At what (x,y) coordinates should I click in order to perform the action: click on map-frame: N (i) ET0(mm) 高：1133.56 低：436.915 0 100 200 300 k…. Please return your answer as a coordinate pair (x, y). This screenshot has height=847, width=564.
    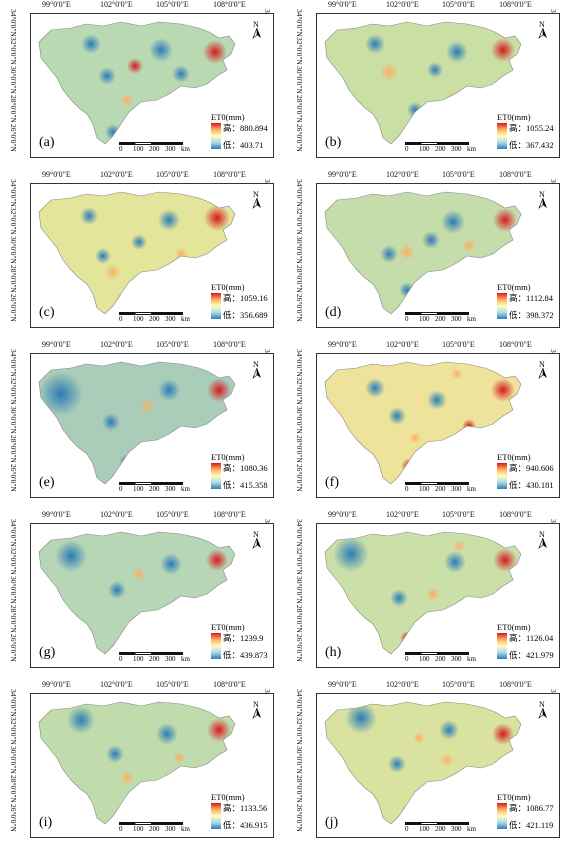
    Looking at the image, I should click on (152, 765).